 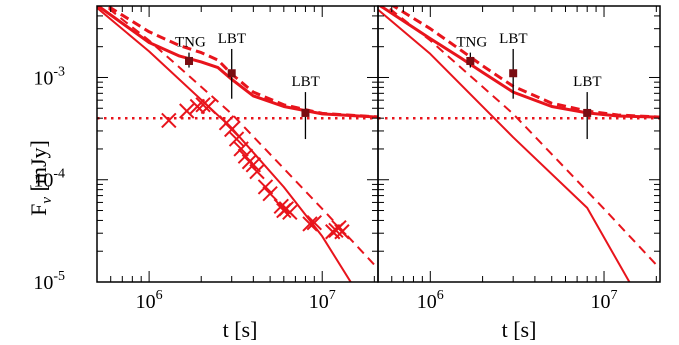 I want to click on series-line-solid-thick, so click(x=237, y=62).